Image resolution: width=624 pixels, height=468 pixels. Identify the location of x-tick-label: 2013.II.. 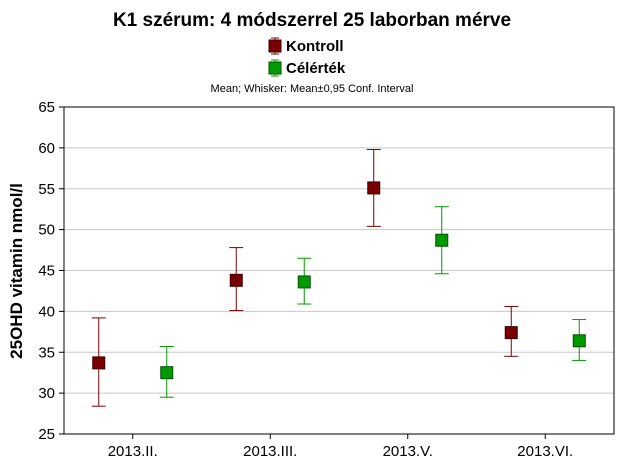
(133, 451).